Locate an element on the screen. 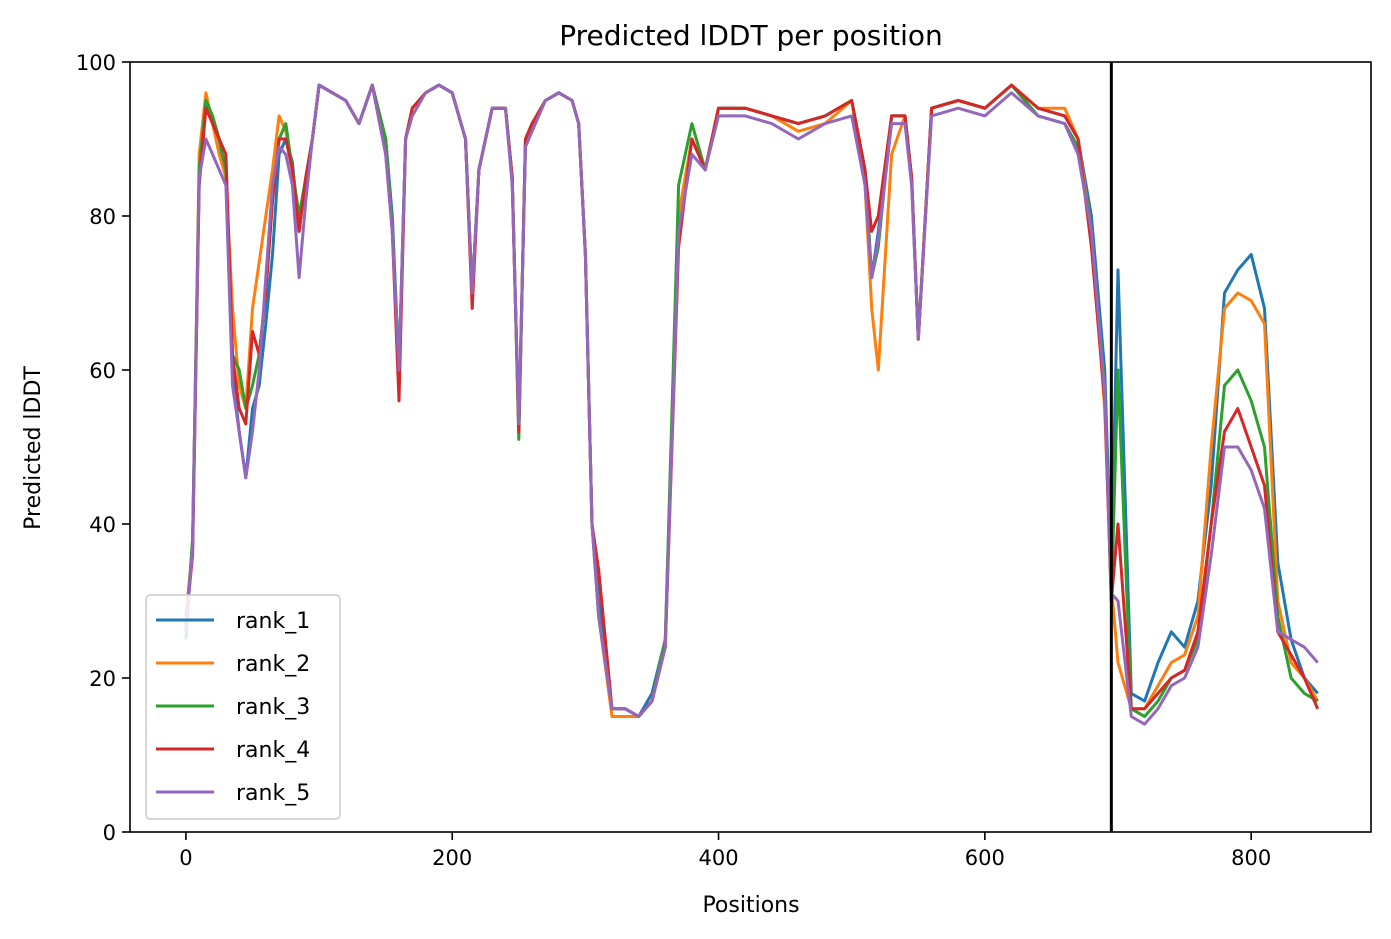  y-tick-label: 0 is located at coordinates (109, 833).